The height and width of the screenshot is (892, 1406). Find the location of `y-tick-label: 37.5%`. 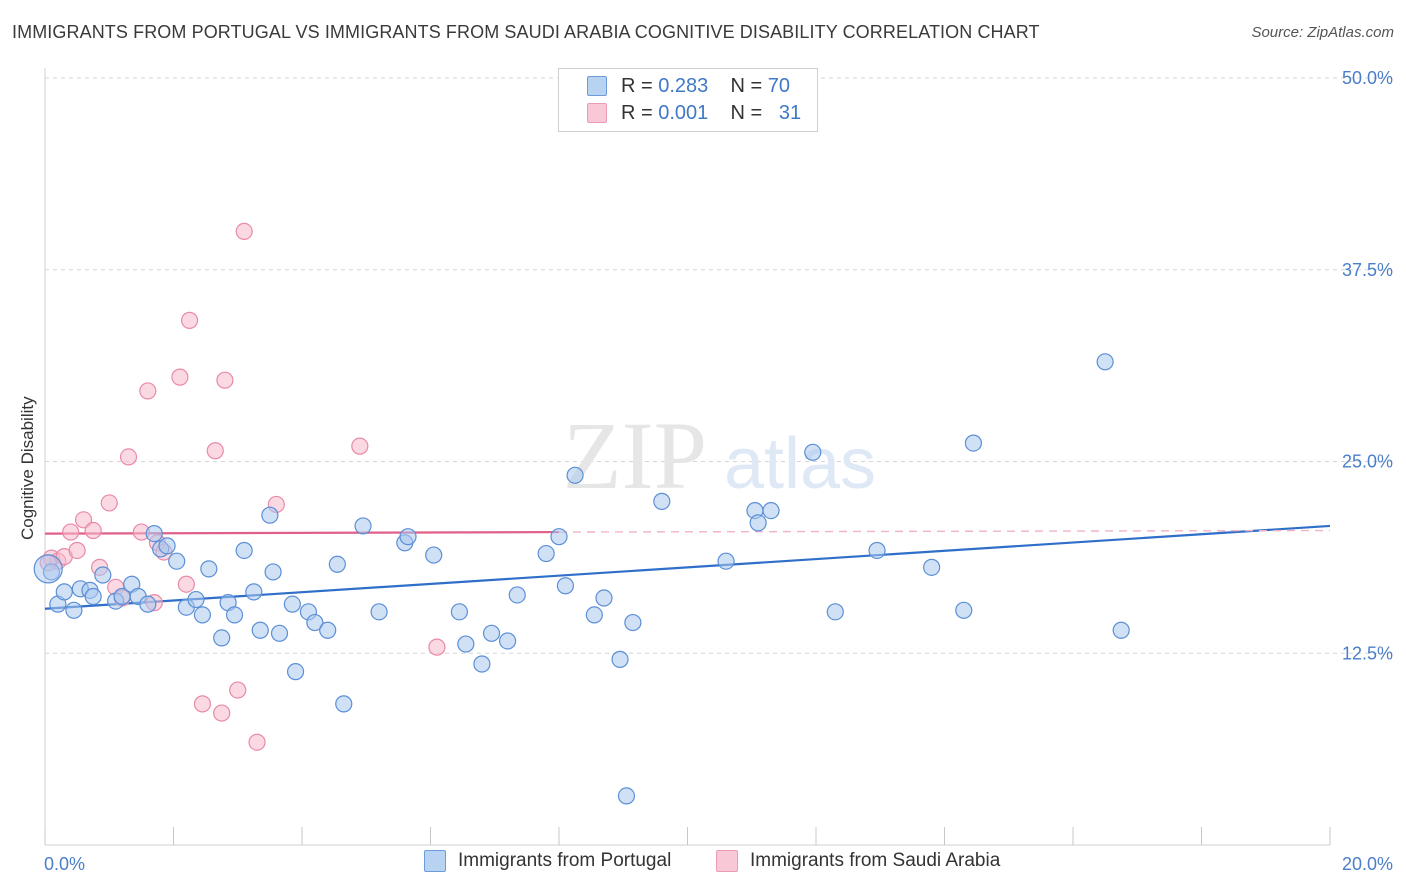

y-tick-label: 37.5% is located at coordinates (1367, 270).